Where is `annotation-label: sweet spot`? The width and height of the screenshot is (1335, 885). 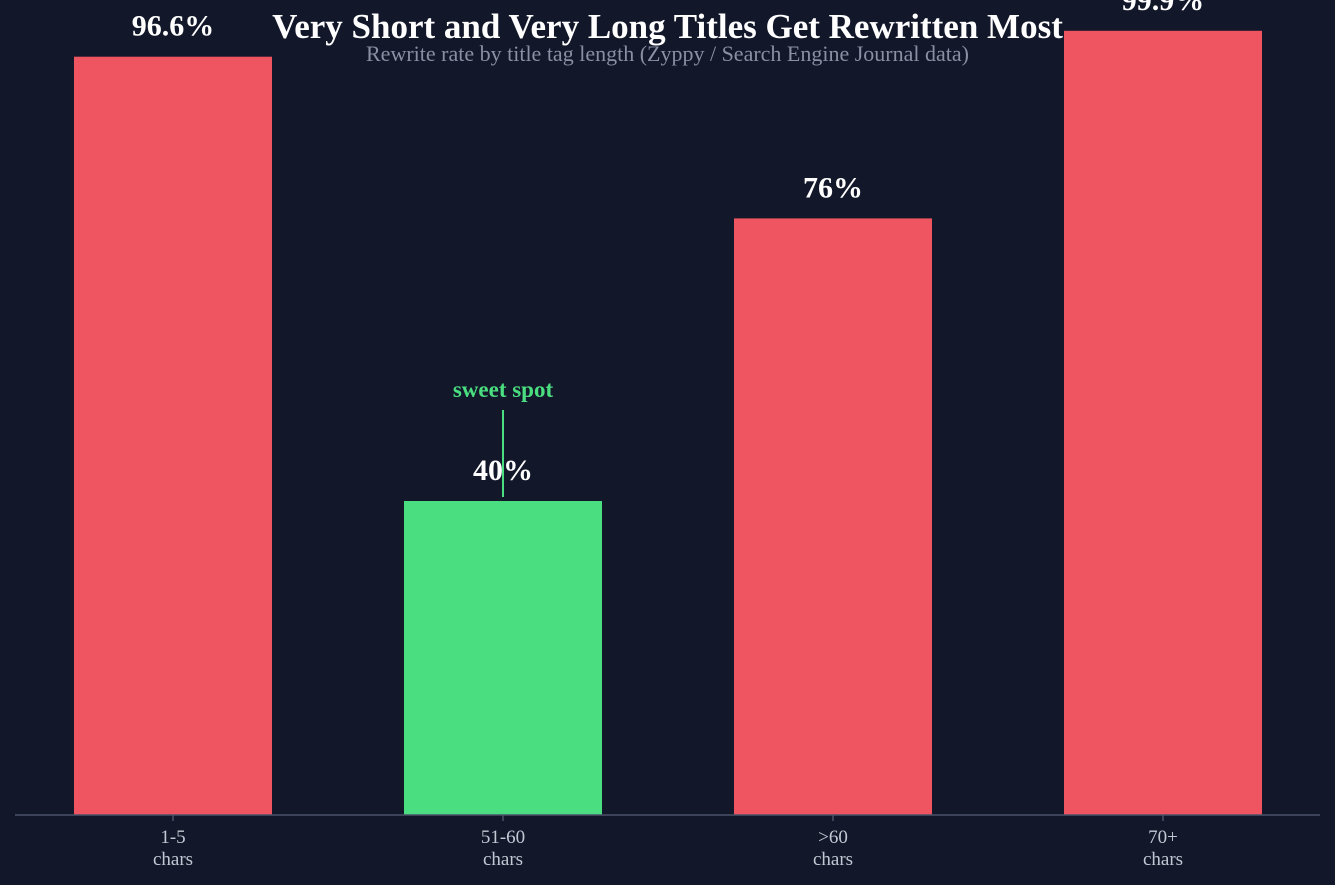
annotation-label: sweet spot is located at coordinates (503, 389).